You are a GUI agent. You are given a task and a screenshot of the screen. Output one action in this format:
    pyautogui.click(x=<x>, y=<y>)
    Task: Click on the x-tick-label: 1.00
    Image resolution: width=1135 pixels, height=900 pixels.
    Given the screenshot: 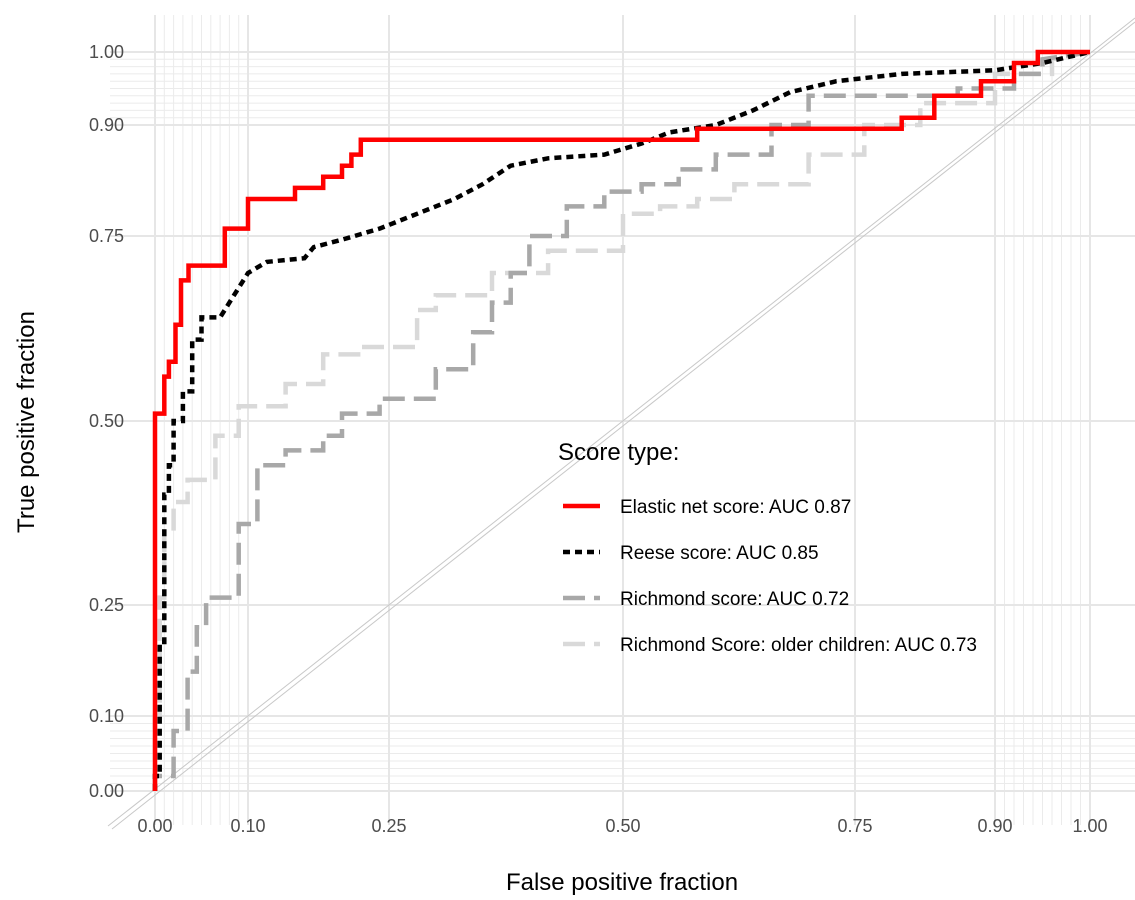 What is the action you would take?
    pyautogui.click(x=1089, y=826)
    